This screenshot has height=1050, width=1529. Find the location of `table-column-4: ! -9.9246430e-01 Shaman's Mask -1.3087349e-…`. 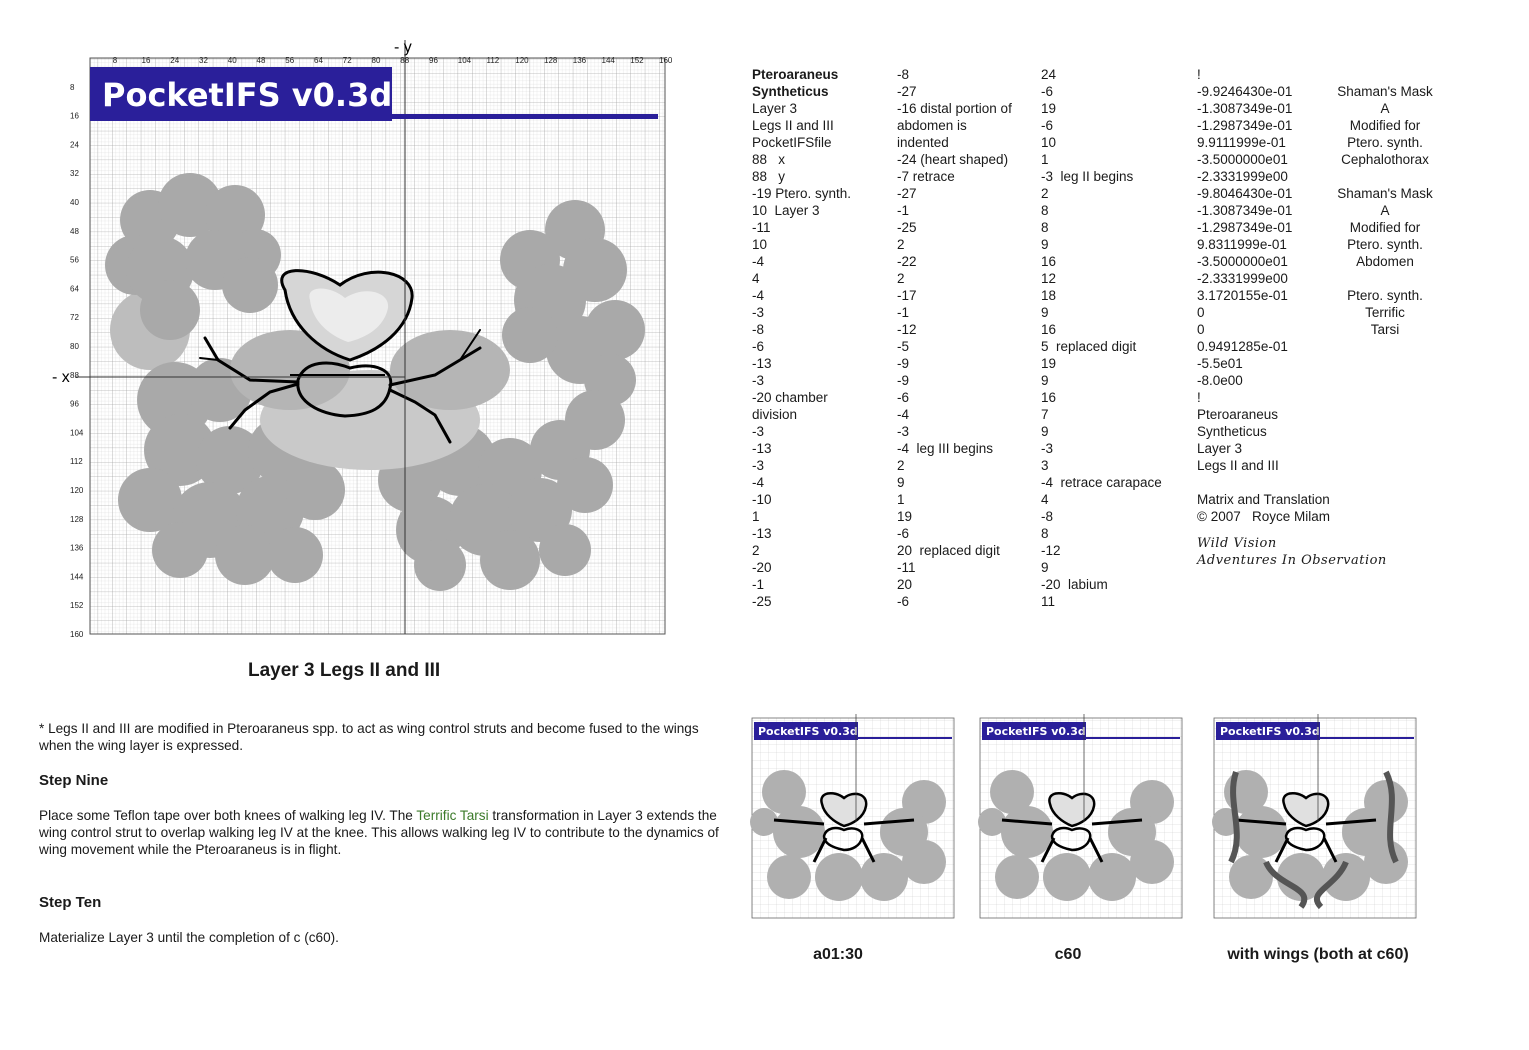

table-column-4: ! -9.9246430e-01 Shaman's Mask -1.3087349e-… is located at coordinates (1342, 295).